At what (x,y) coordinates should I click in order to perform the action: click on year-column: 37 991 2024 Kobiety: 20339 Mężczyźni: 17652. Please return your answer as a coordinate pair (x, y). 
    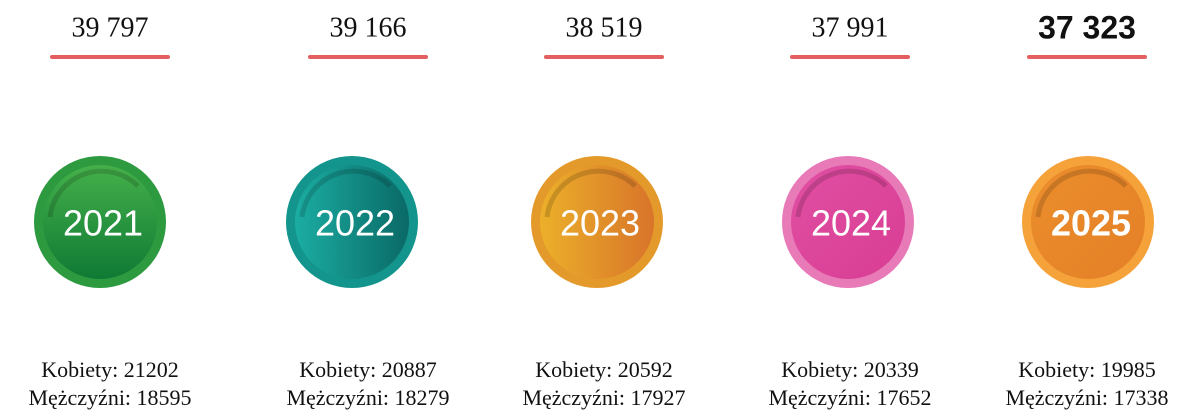
    Looking at the image, I should click on (849, 211).